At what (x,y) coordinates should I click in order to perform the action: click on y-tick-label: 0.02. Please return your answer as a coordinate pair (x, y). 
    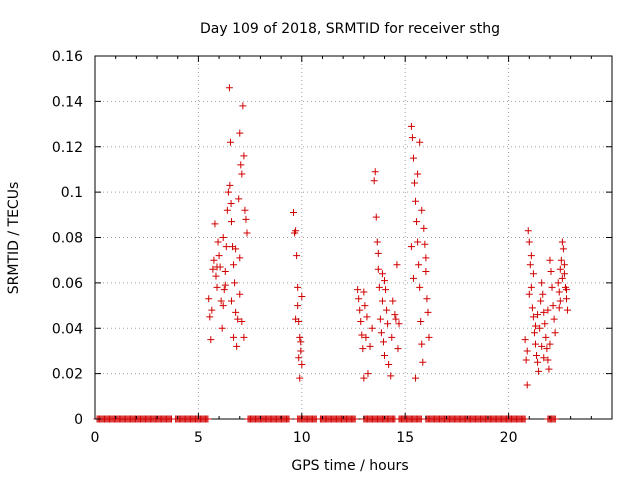
    Looking at the image, I should click on (67, 375).